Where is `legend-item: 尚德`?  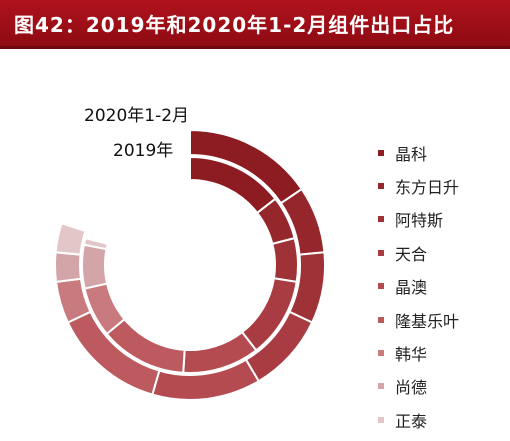
legend-item: 尚德 is located at coordinates (418, 386).